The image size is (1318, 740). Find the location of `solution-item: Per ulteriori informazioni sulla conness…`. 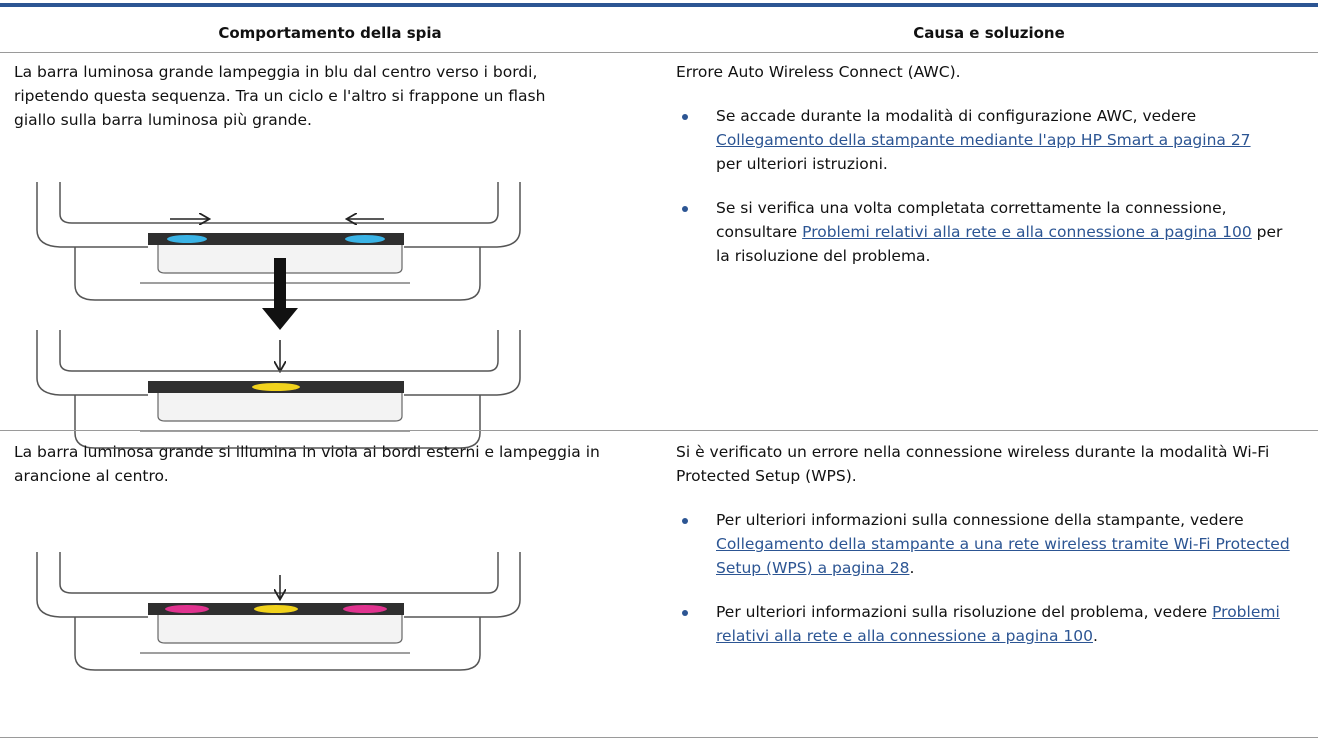

solution-item: Per ulteriori informazioni sulla conness… is located at coordinates (991, 544).